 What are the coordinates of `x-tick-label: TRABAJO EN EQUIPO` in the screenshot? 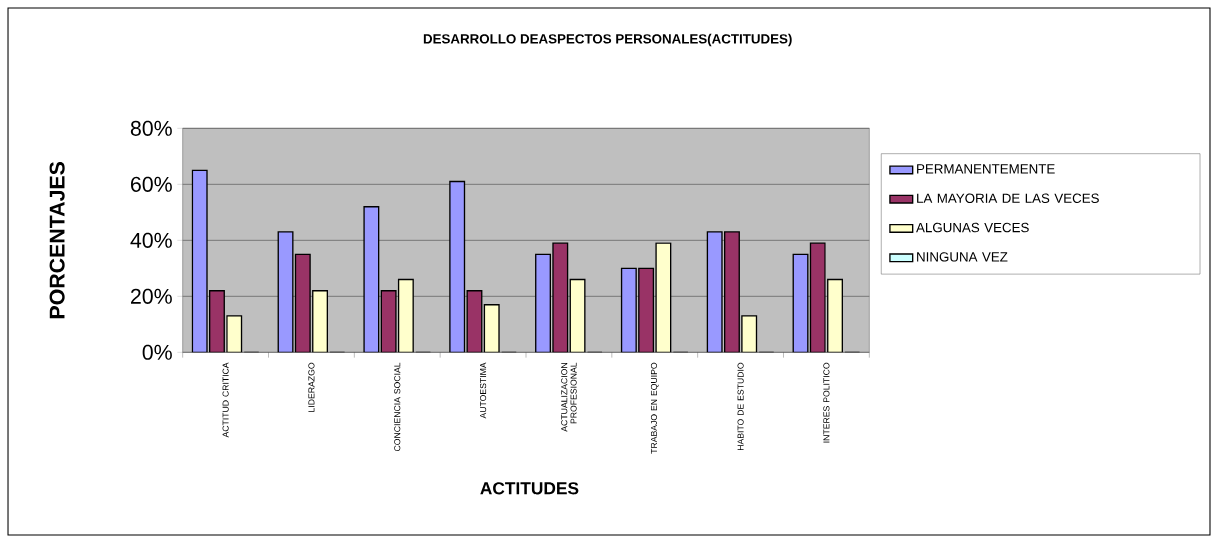 It's located at (654, 408).